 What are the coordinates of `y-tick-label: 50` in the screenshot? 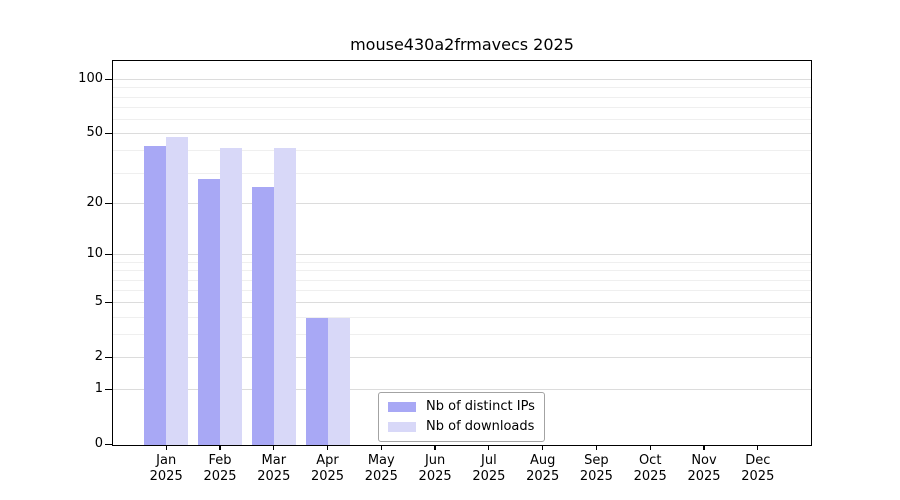 It's located at (94, 133).